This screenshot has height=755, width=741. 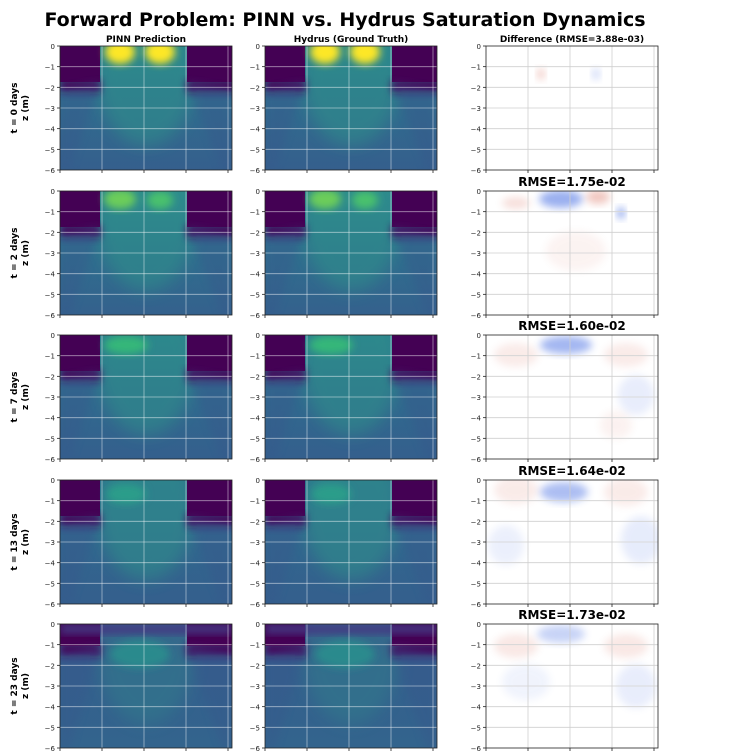 What do you see at coordinates (15, 108) in the screenshot?
I see `row-label: t = 0 days` at bounding box center [15, 108].